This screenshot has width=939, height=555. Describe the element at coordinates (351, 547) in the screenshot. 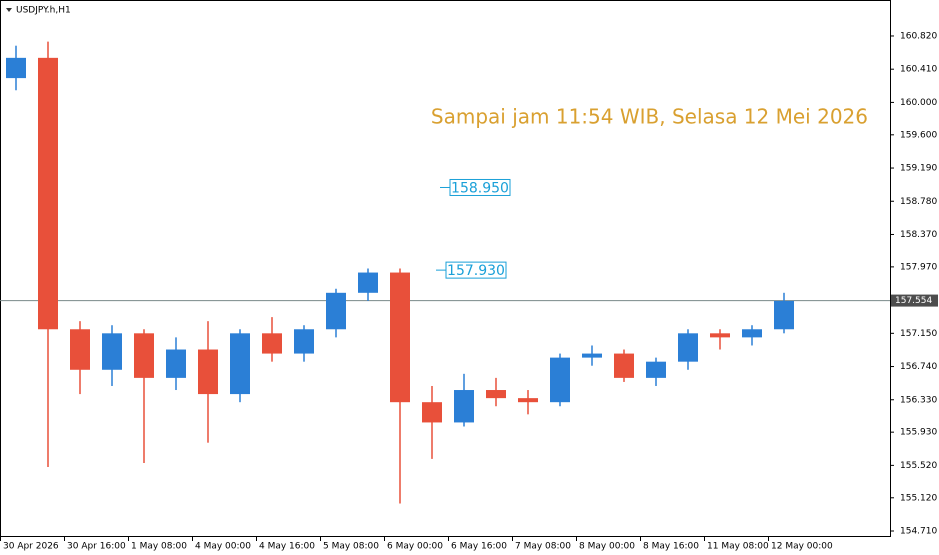

I see `x-tick-label: 5 May 08:00` at that location.